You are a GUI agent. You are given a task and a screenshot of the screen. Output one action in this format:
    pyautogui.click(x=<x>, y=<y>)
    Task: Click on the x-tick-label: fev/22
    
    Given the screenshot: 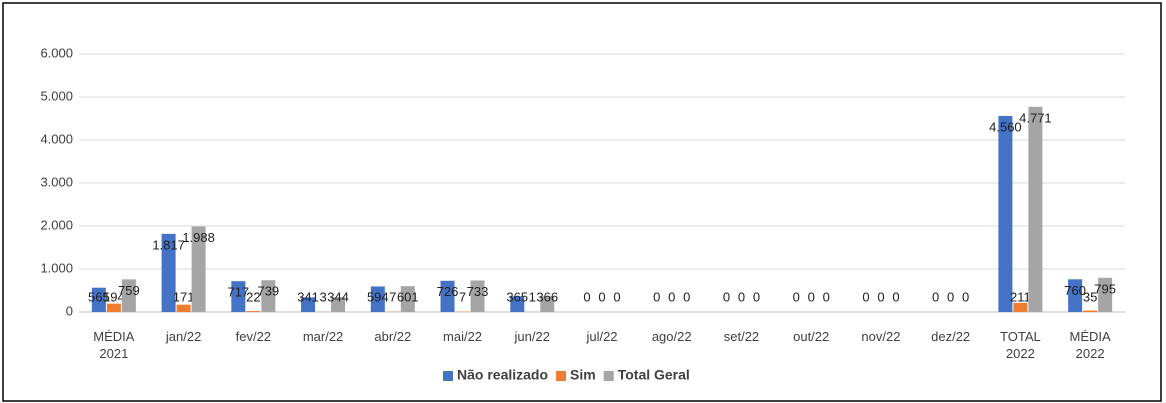 What is the action you would take?
    pyautogui.click(x=253, y=336)
    